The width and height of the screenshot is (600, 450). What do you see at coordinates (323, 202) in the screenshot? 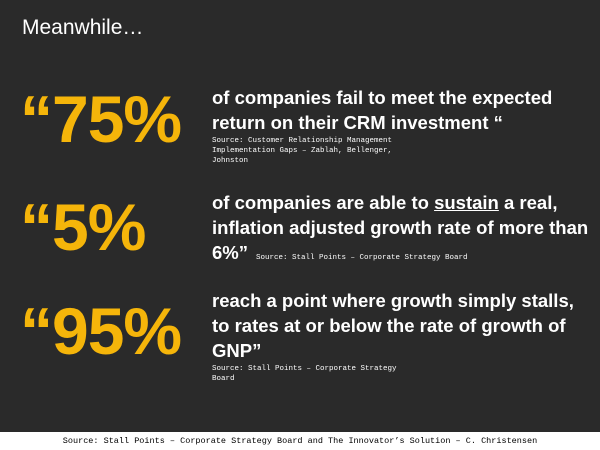
I see `stat-text: of companies are able to` at bounding box center [323, 202].